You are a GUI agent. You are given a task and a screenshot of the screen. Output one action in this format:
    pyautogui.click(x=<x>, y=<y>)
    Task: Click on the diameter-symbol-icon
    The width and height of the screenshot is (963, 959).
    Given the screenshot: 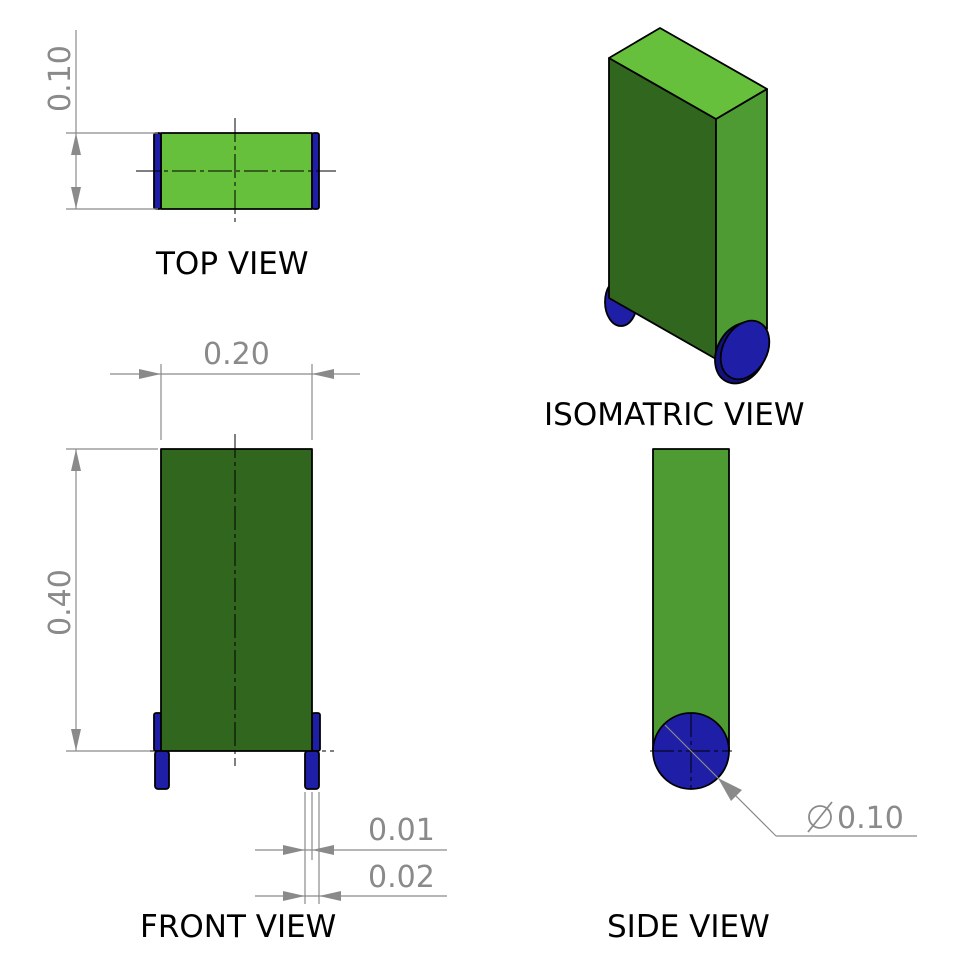 What is the action you would take?
    pyautogui.click(x=820, y=817)
    